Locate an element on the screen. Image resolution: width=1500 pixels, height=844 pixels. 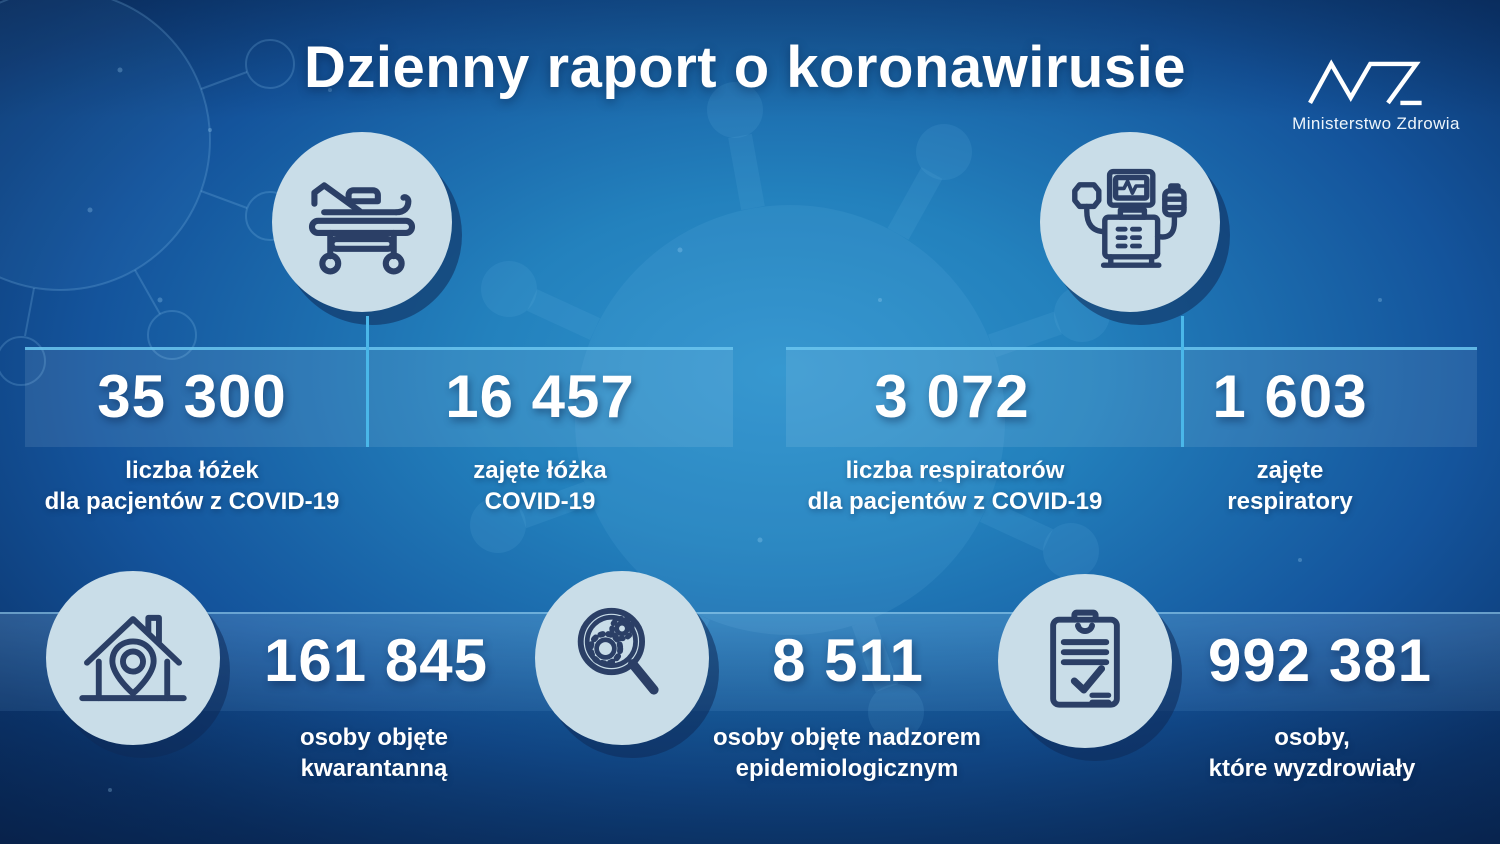
stat-panel-ventilators-group is located at coordinates (1131, 397).